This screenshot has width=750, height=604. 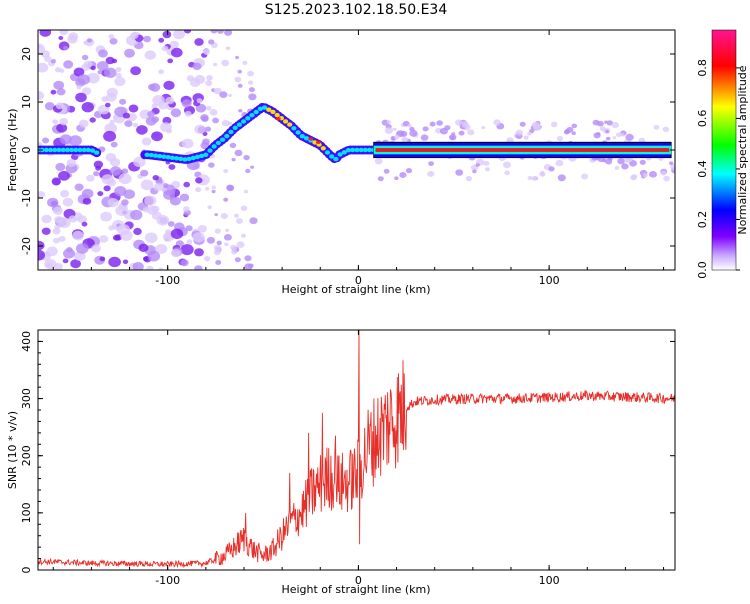 I want to click on ridge-peak, so click(x=311, y=139).